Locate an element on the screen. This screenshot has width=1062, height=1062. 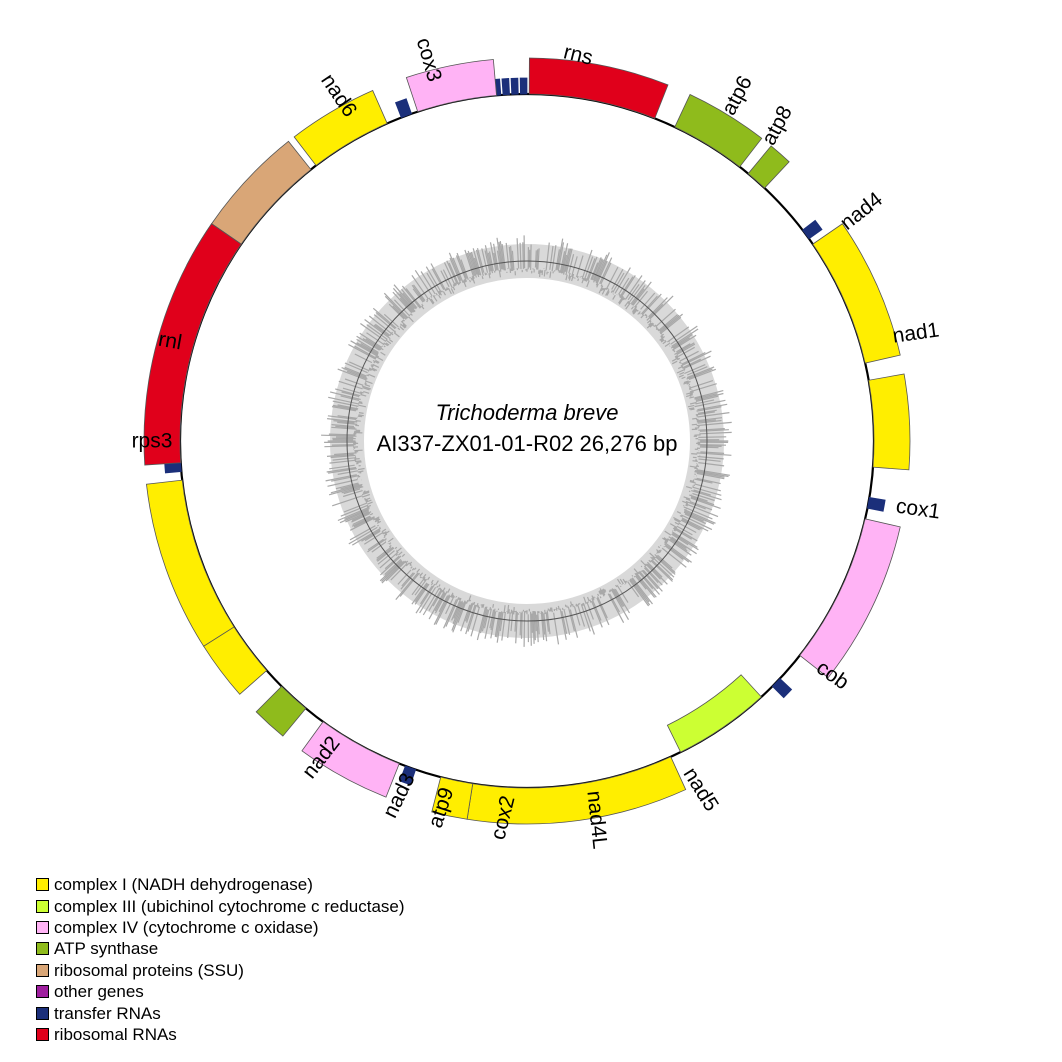
cox3-gene-block is located at coordinates (451, 86).